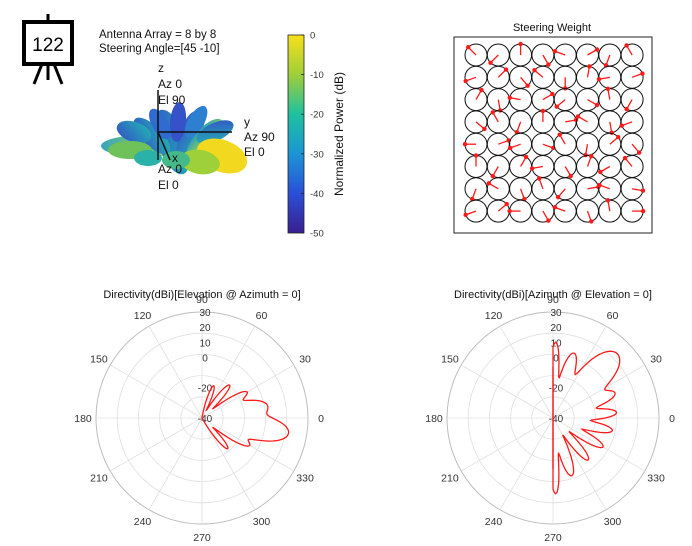 This screenshot has height=546, width=692. What do you see at coordinates (205, 343) in the screenshot?
I see `polar-radius-label: 10` at bounding box center [205, 343].